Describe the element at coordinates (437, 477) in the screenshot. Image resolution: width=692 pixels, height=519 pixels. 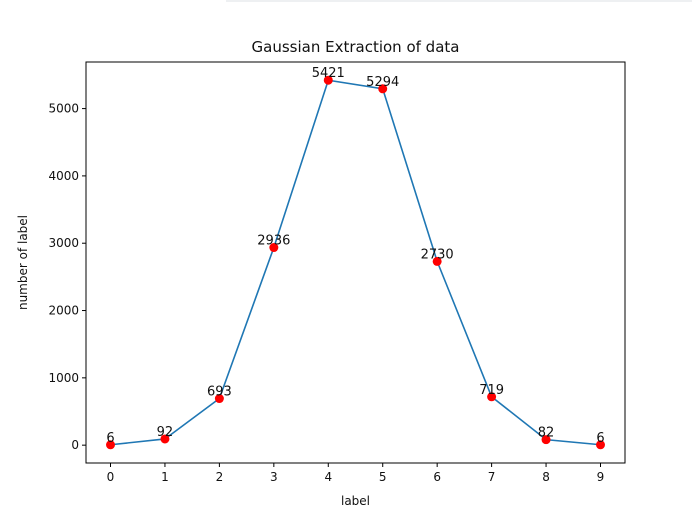
I see `x-tick-label: 6` at that location.